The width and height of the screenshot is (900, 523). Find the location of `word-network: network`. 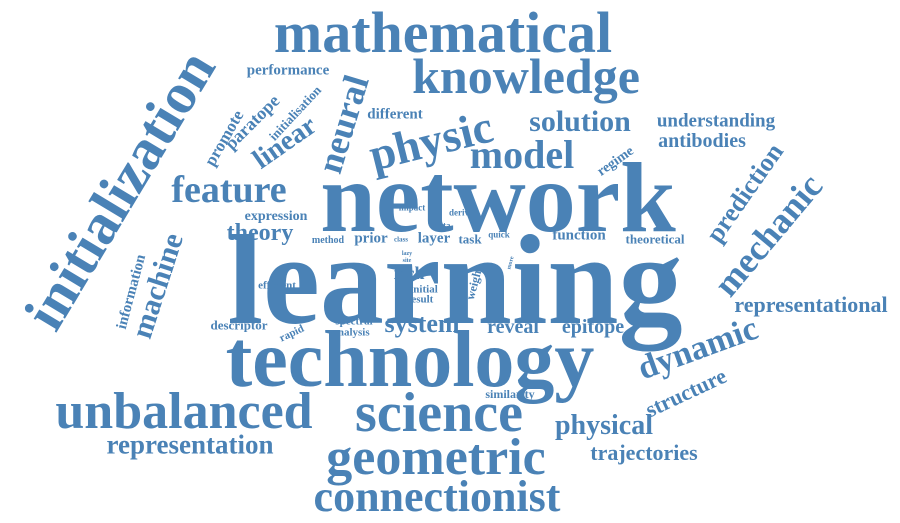

word-network: network is located at coordinates (498, 197).